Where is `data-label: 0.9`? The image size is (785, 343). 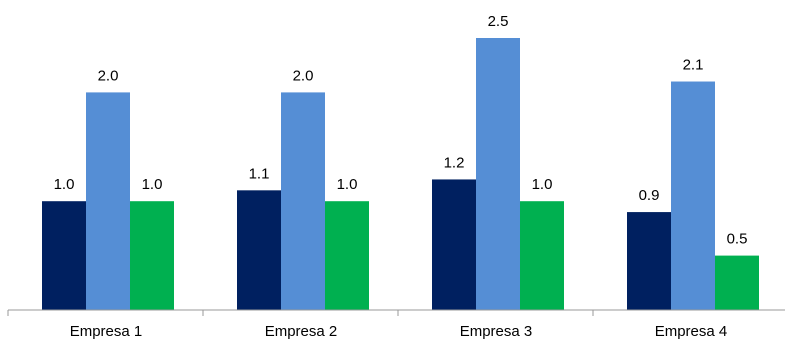
data-label: 0.9 is located at coordinates (649, 195).